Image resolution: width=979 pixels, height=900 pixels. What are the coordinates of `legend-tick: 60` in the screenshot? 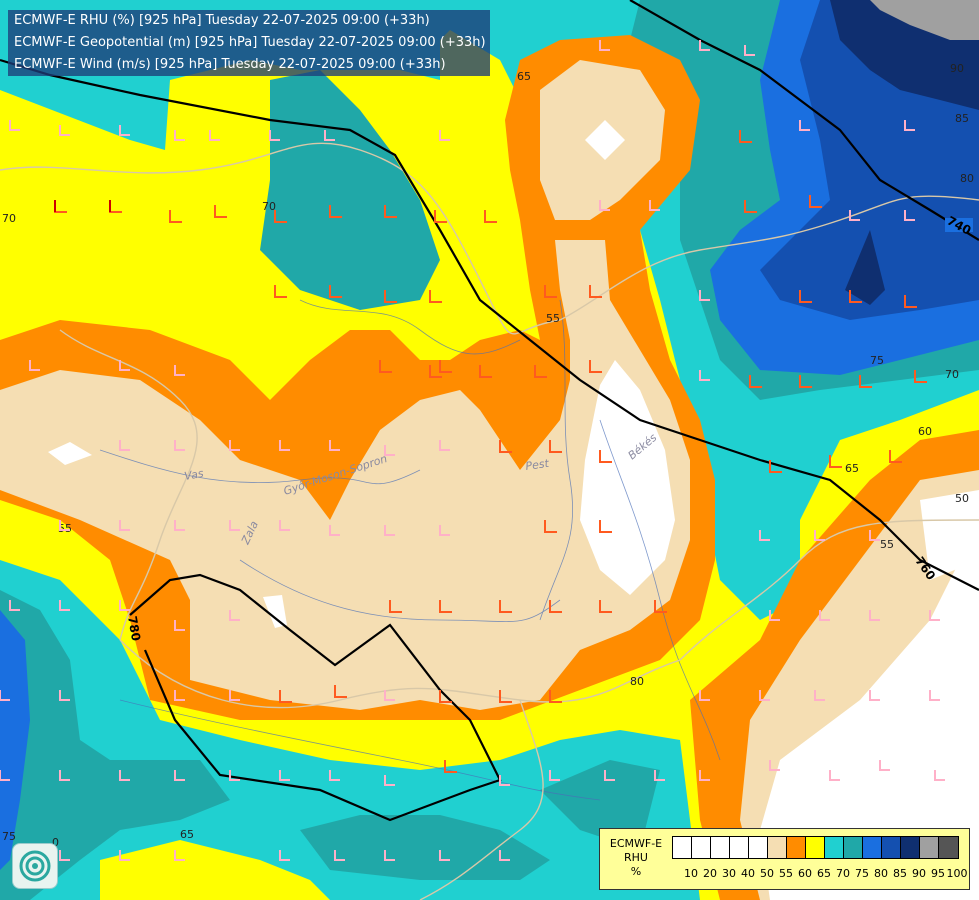 It's located at (805, 873).